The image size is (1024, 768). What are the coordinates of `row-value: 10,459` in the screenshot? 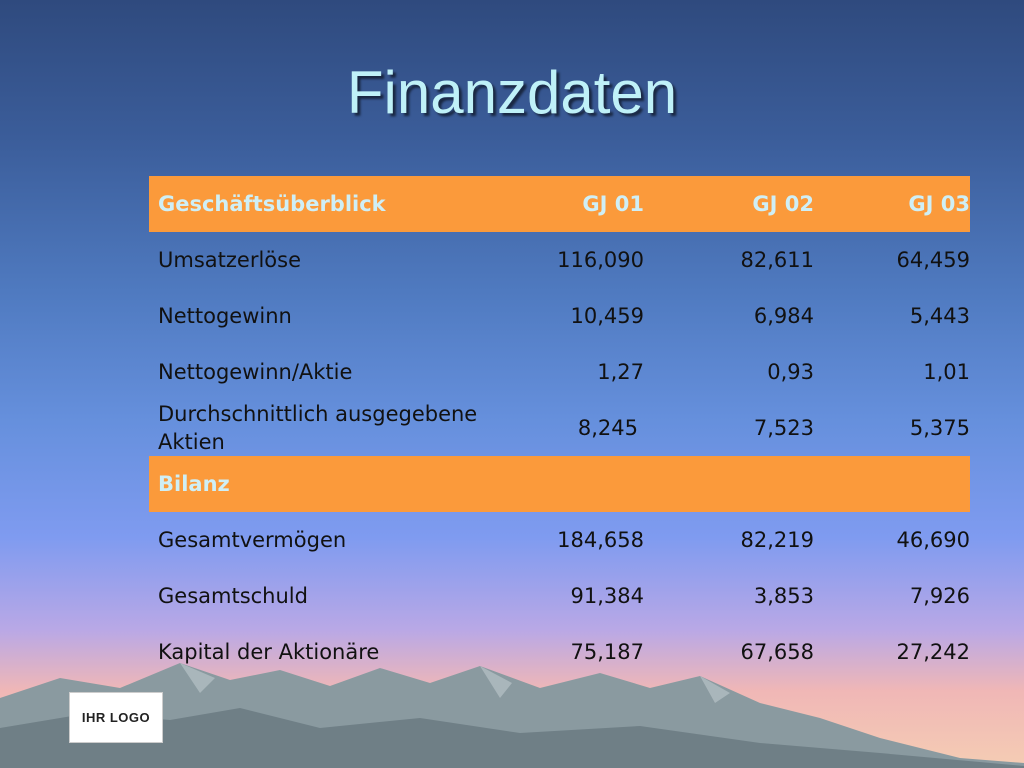 It's located at (607, 316).